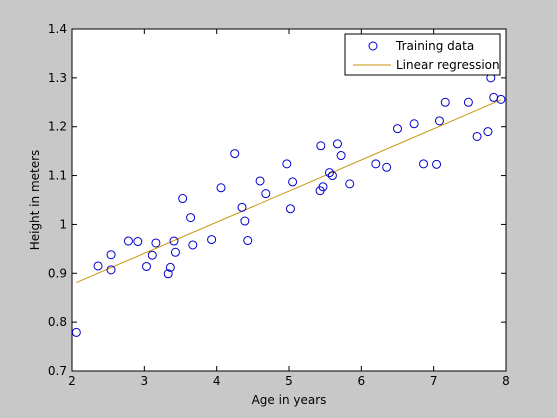  Describe the element at coordinates (72, 381) in the screenshot. I see `x-tick-label: 2` at that location.